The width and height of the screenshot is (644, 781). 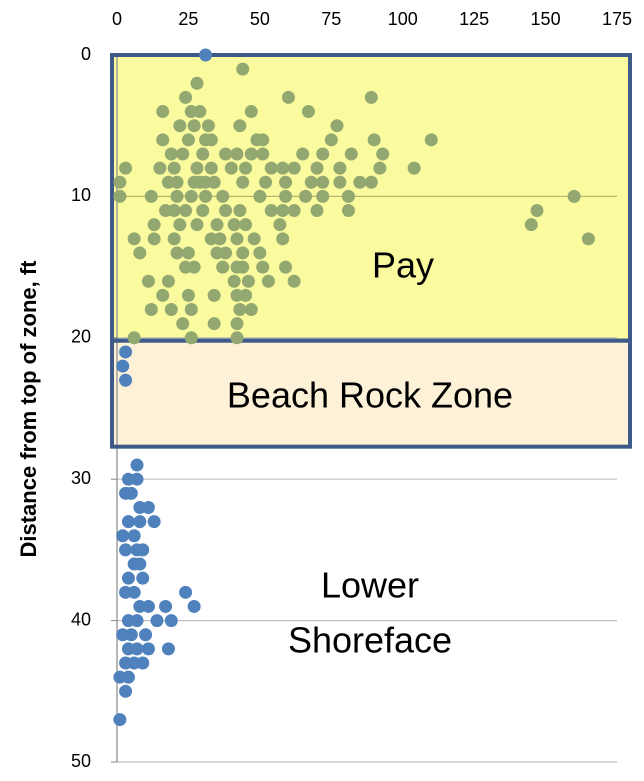 What do you see at coordinates (260, 19) in the screenshot?
I see `x-tick-label: 50` at bounding box center [260, 19].